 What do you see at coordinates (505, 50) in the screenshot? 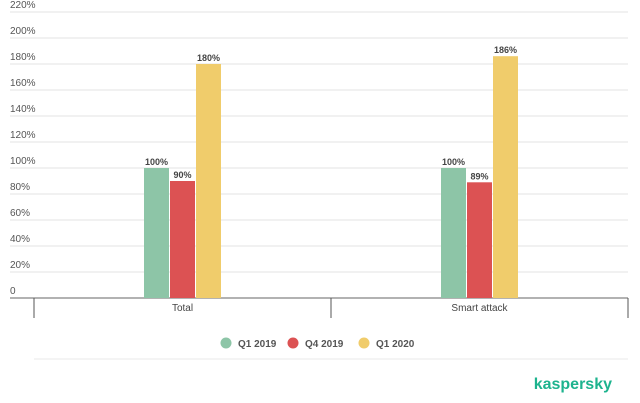
I see `data-label: 186%` at bounding box center [505, 50].